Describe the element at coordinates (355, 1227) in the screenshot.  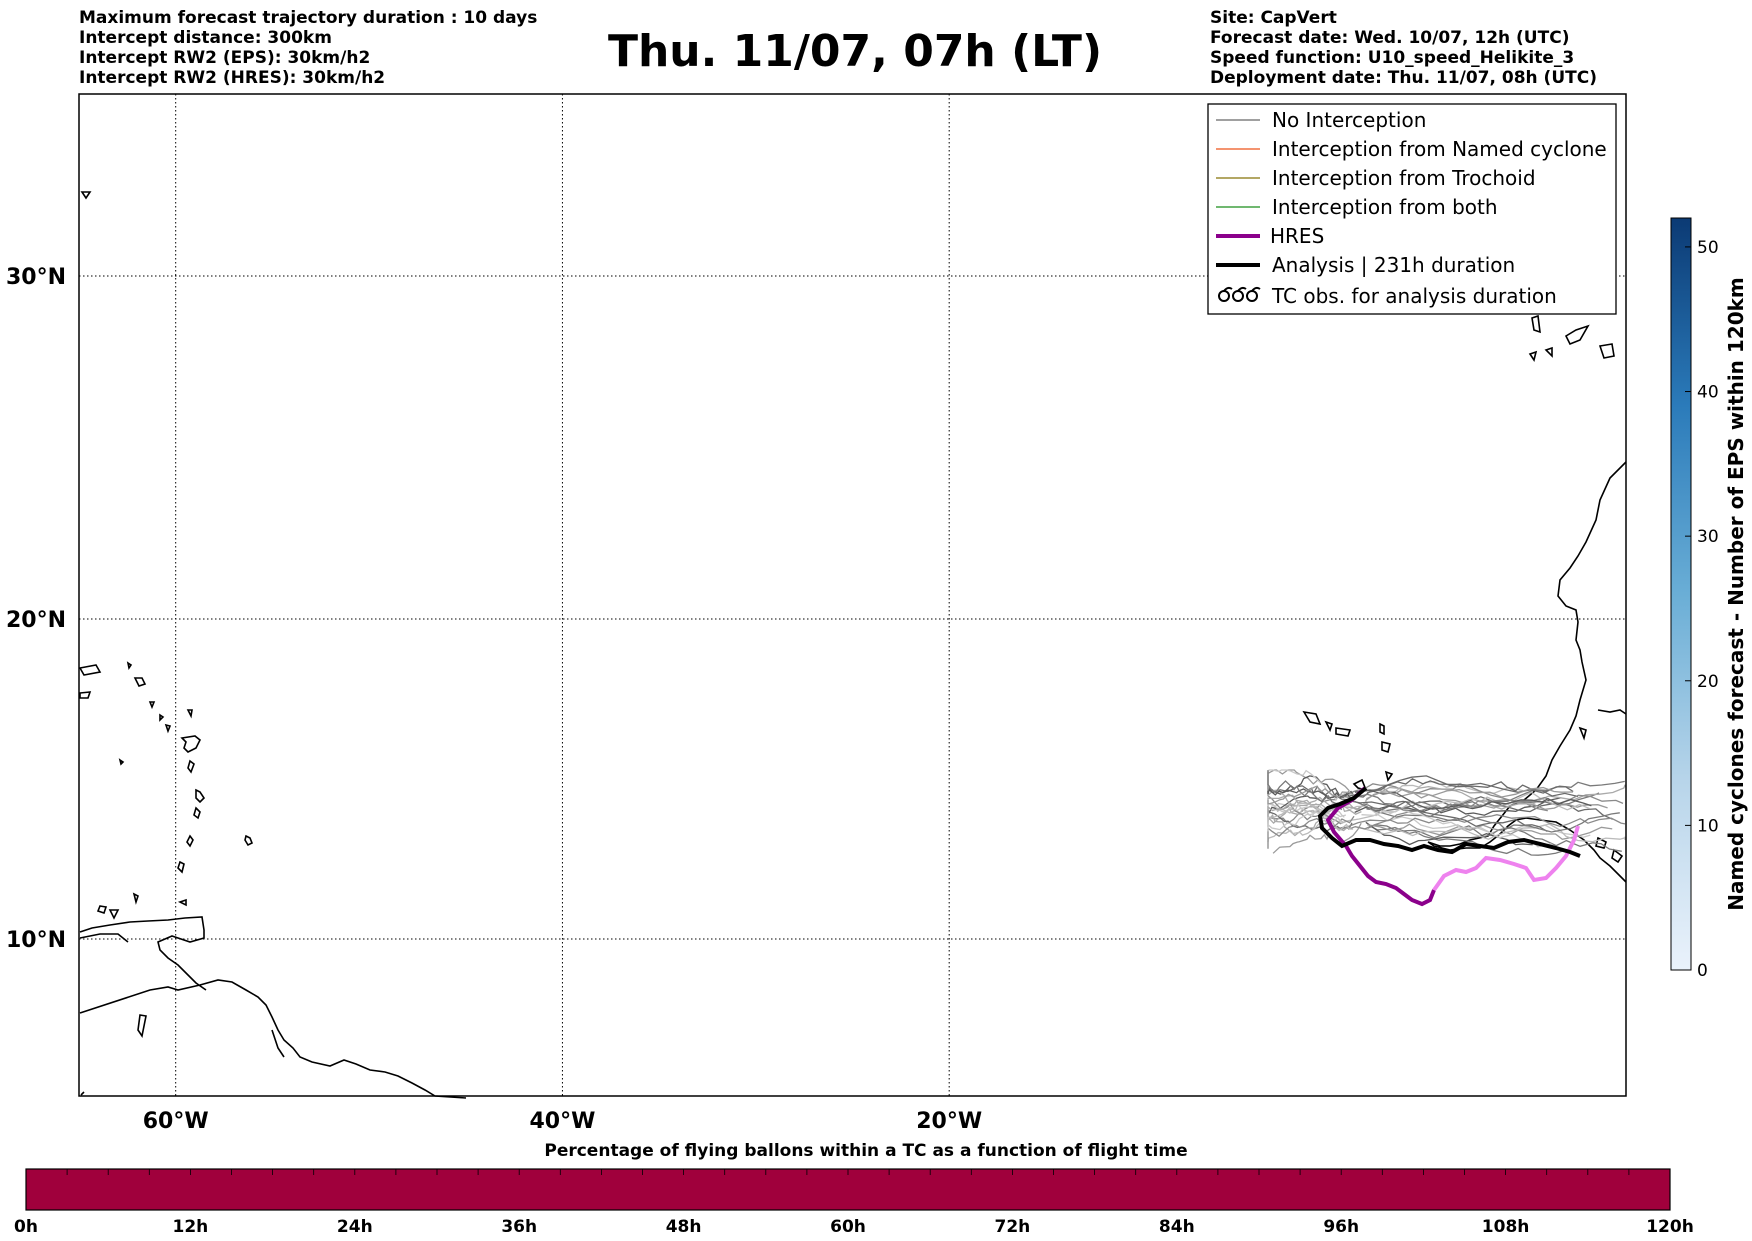
I see `colorbar-bottom-tick-label: 24h` at that location.